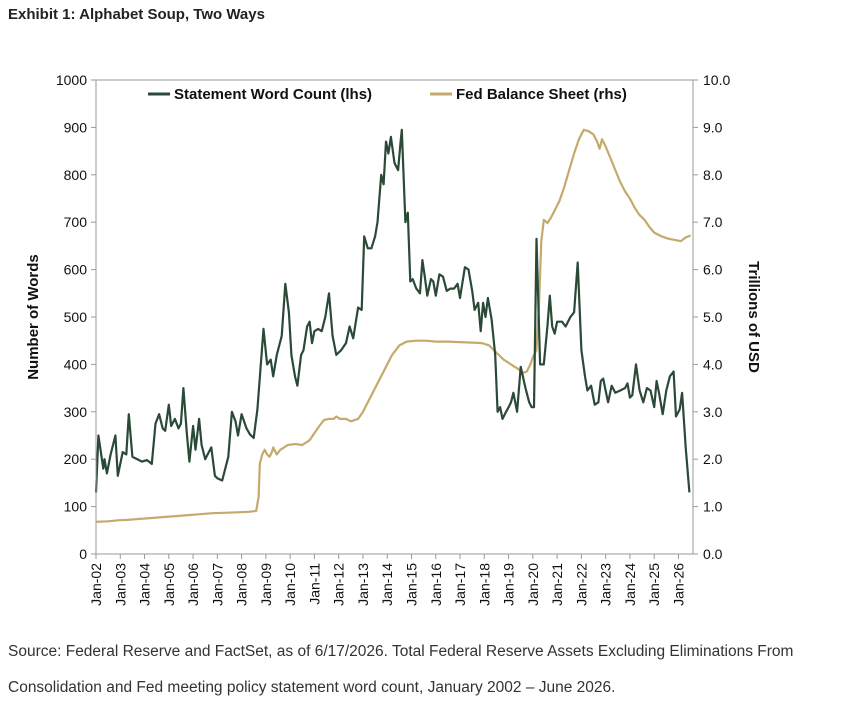 The width and height of the screenshot is (868, 706). What do you see at coordinates (630, 584) in the screenshot?
I see `x-tick-label: Jan-24` at bounding box center [630, 584].